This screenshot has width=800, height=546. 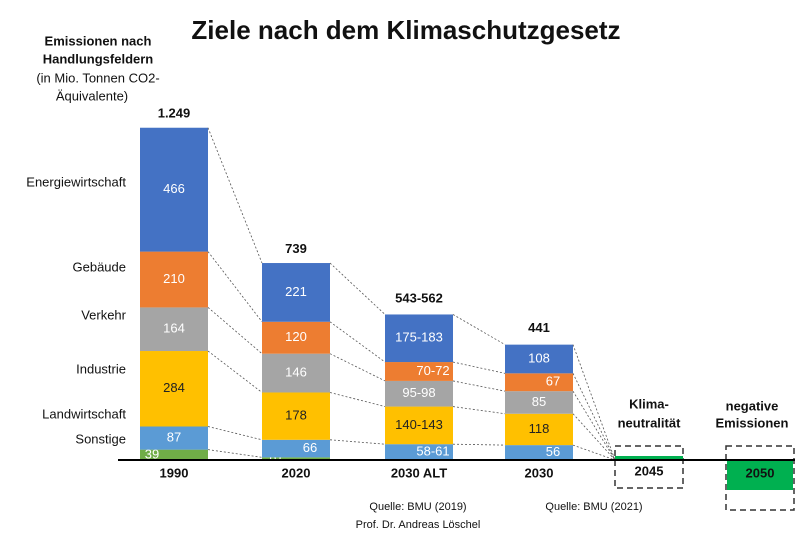 I want to click on value-label: 164, so click(x=174, y=328).